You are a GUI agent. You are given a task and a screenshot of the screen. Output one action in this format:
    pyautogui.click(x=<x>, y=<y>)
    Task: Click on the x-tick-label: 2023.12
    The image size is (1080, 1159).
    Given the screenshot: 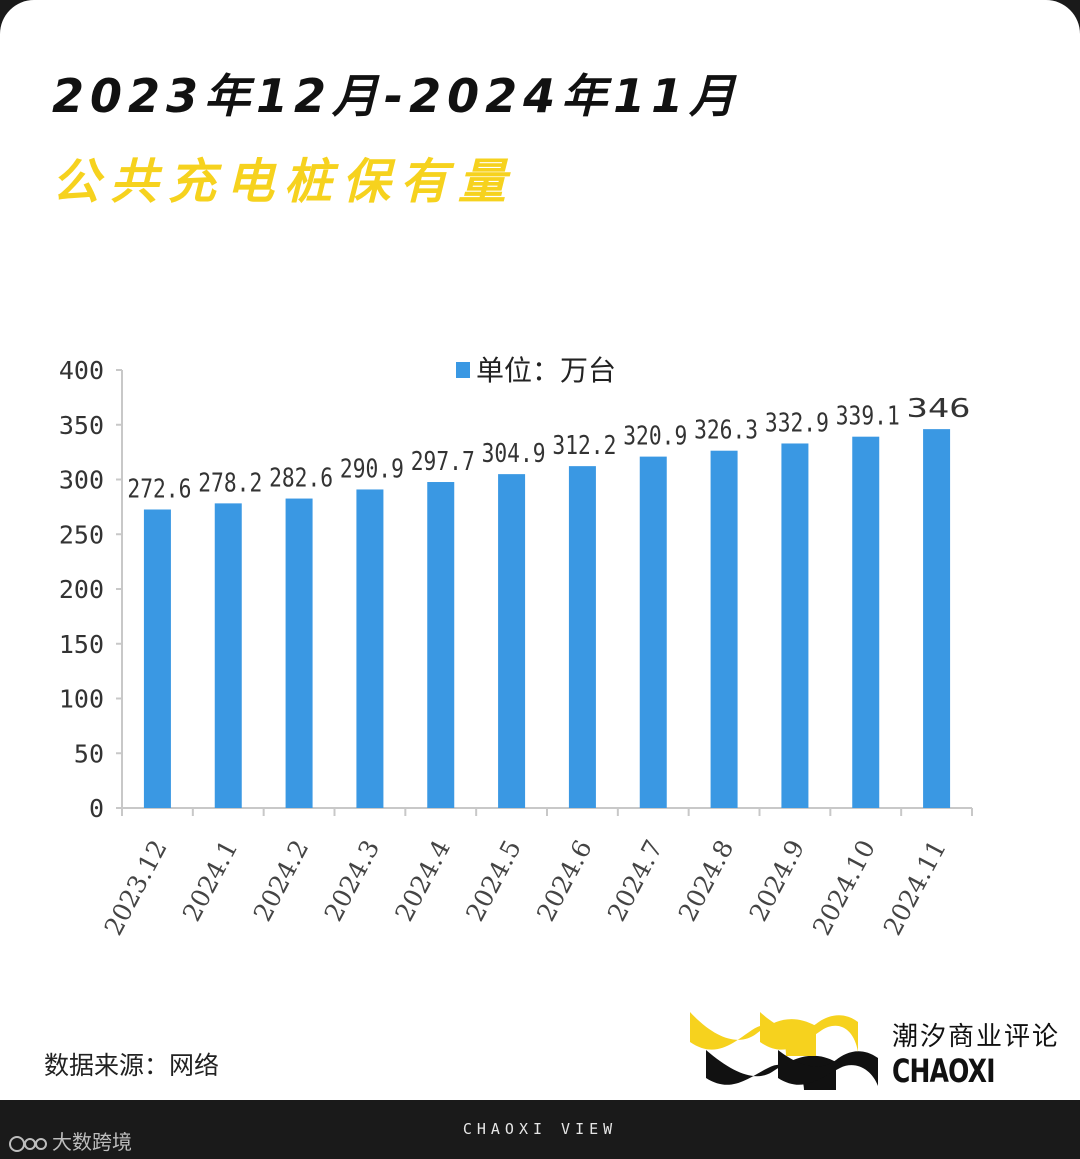 What is the action you would take?
    pyautogui.click(x=136, y=887)
    